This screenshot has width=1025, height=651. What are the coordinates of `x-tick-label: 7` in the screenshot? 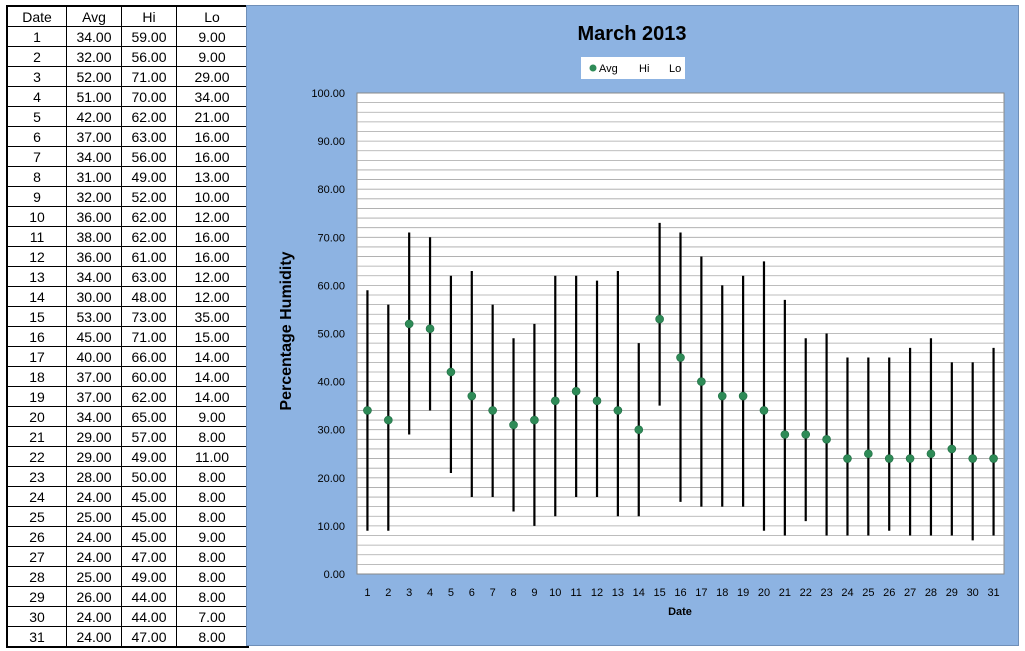 It's located at (493, 593).